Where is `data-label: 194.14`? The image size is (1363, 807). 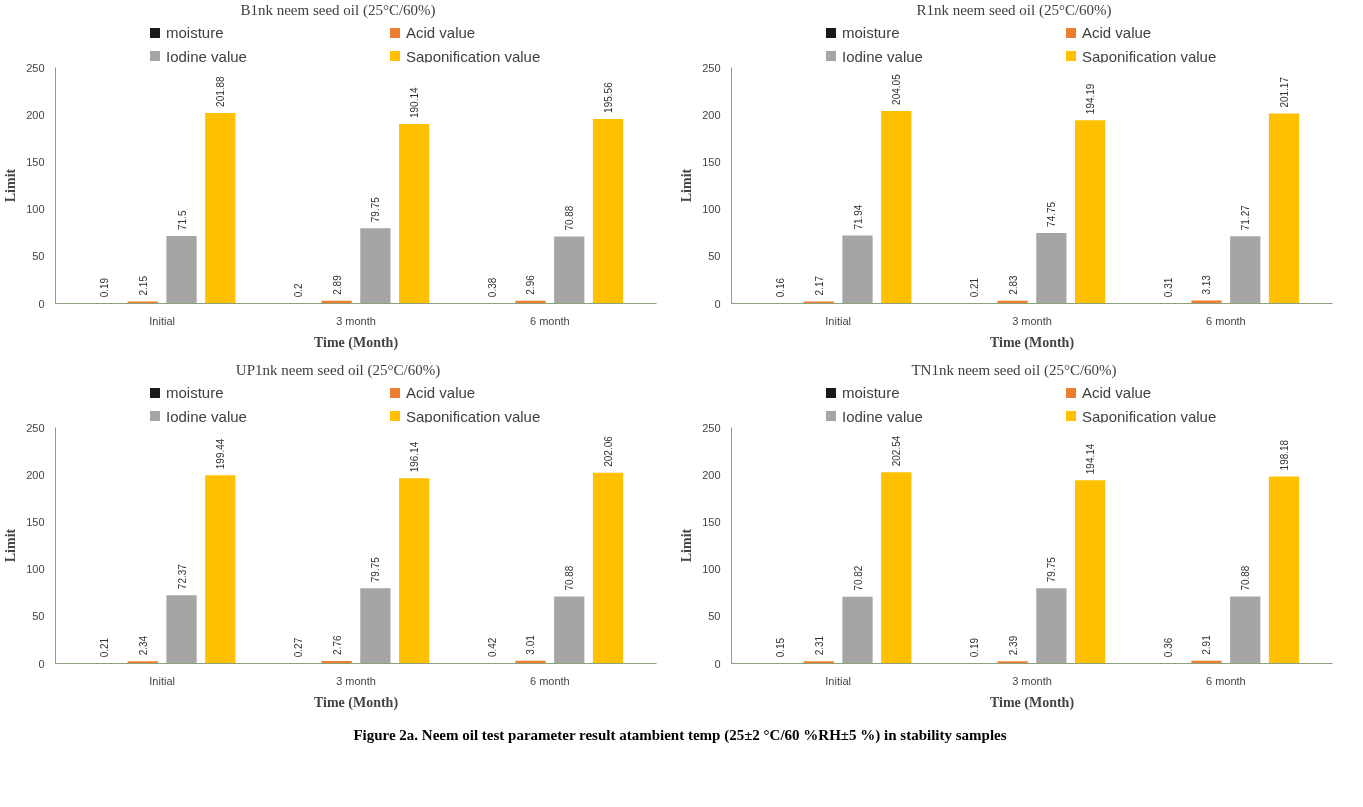
data-label: 194.14 is located at coordinates (1091, 459).